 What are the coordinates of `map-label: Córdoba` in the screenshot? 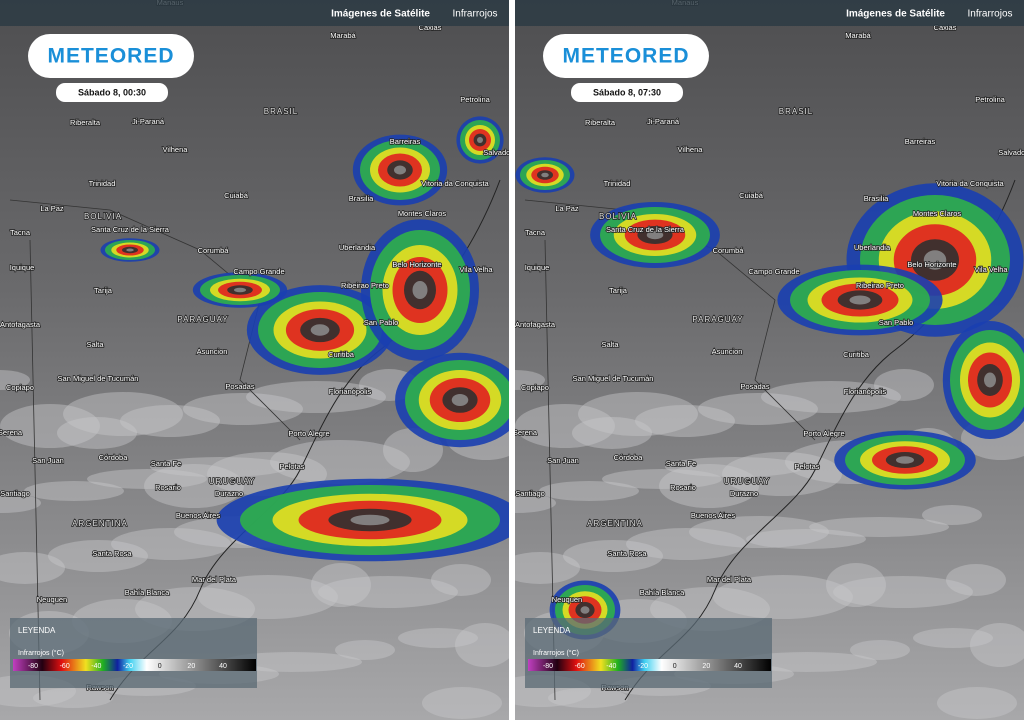 It's located at (629, 457).